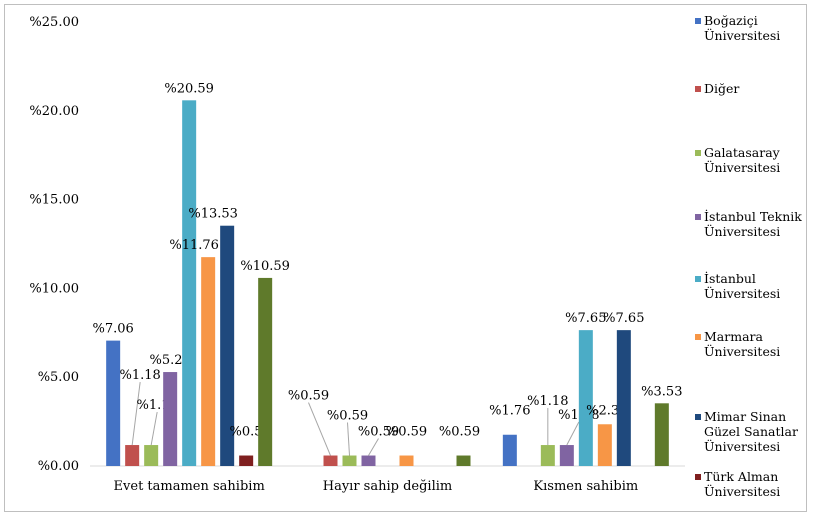 Image resolution: width=813 pixels, height=520 pixels. Describe the element at coordinates (742, 344) in the screenshot. I see `legend-label: Marmara Üniversitesi` at that location.